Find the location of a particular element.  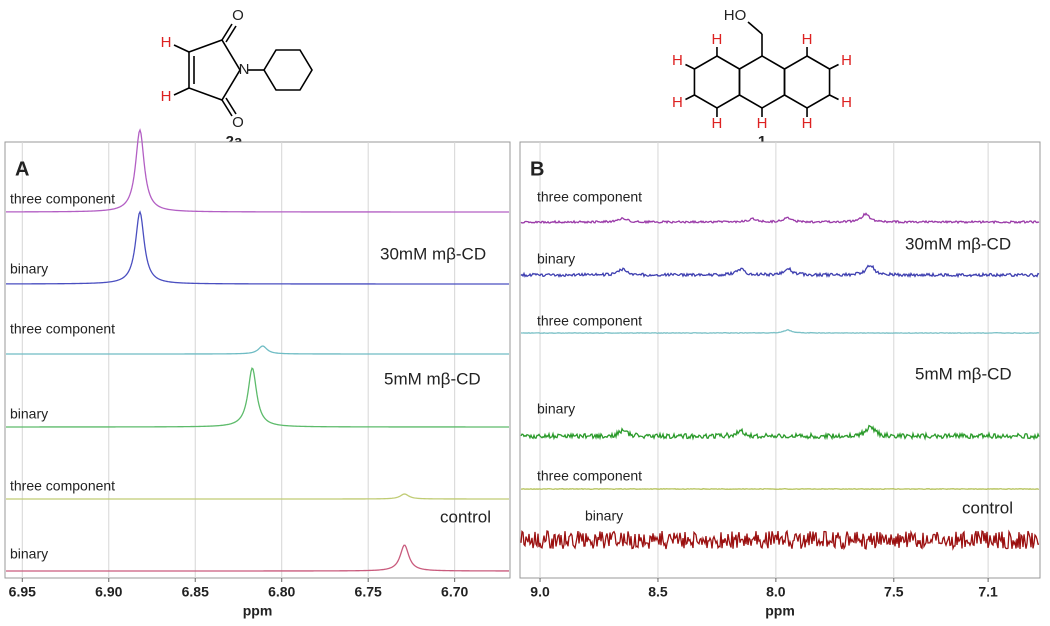

structure-2a is located at coordinates (243, 70).